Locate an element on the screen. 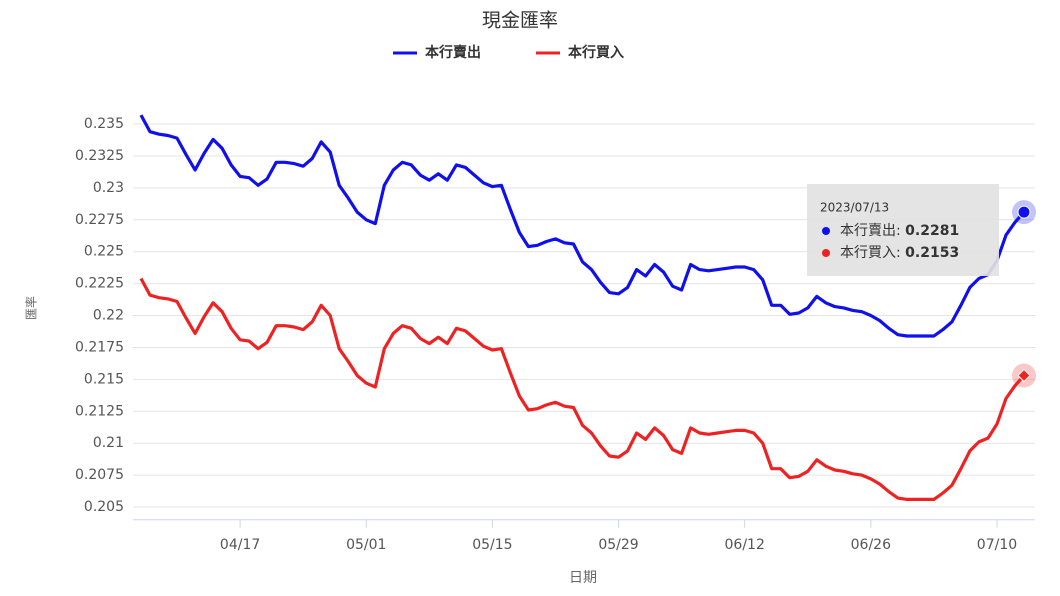 This screenshot has height=596, width=1060. y-tick-label: 0.2225 is located at coordinates (99, 284).